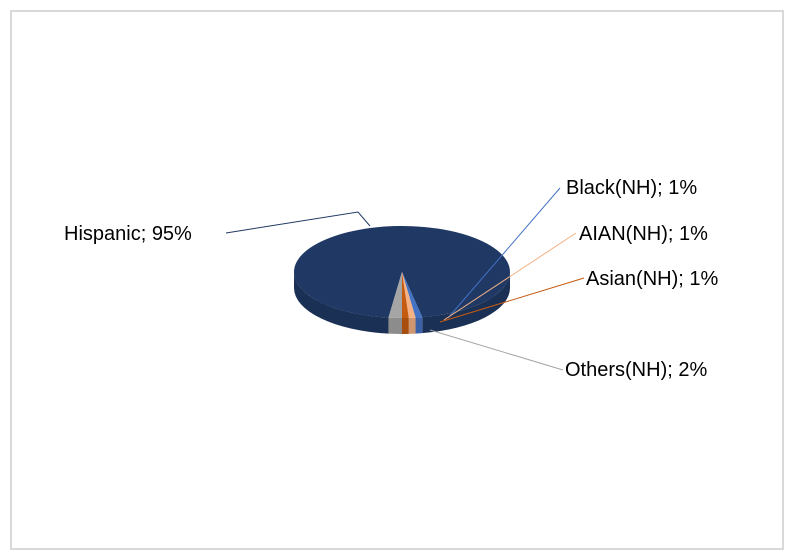 This screenshot has height=550, width=794. Describe the element at coordinates (341, 303) in the screenshot. I see `pie-side-hispanic` at that location.